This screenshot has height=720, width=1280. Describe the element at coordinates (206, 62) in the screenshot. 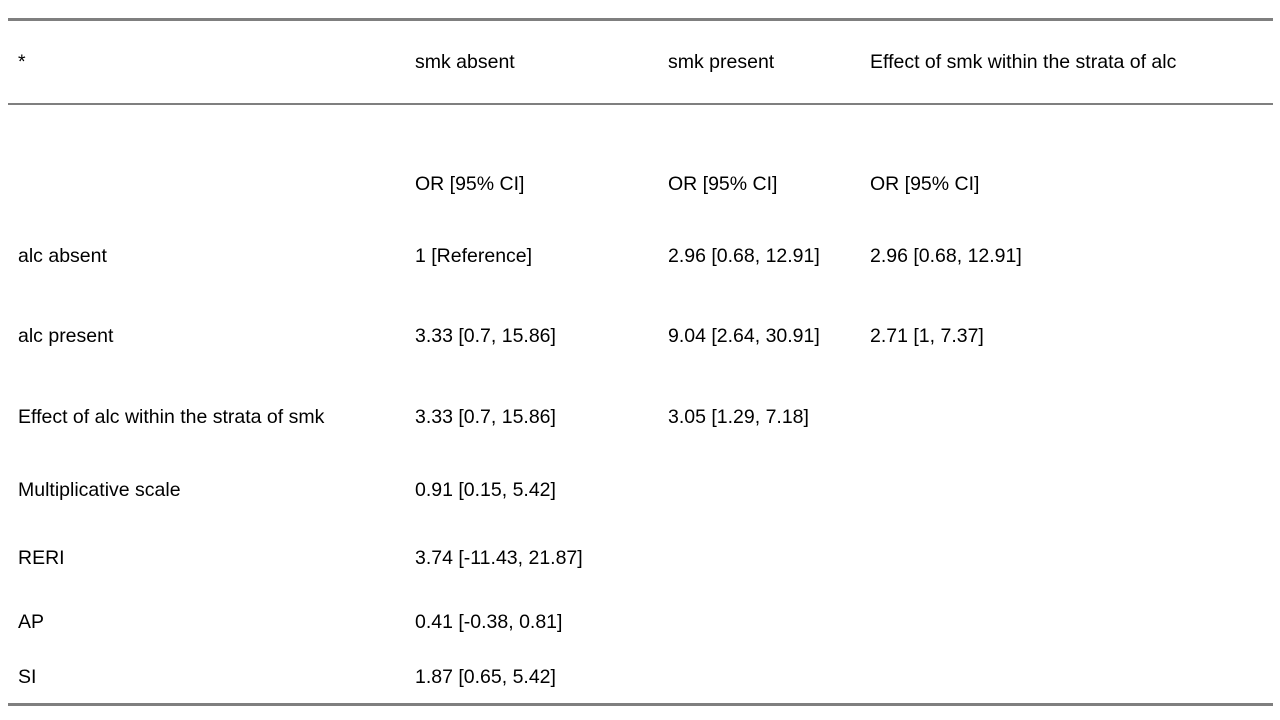

I see `header-asterisk: *` at that location.